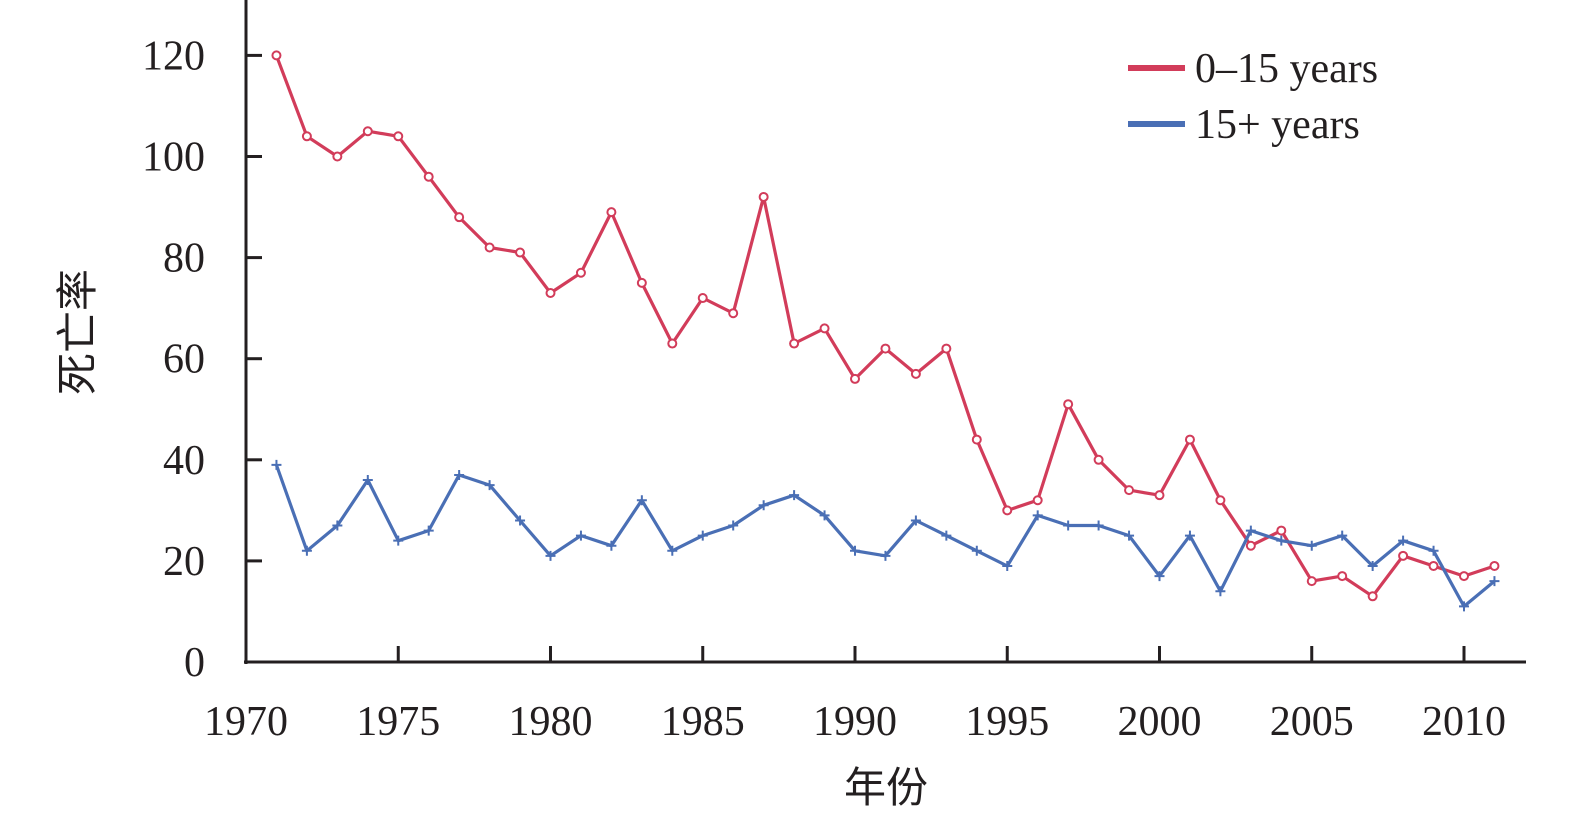 The image size is (1575, 827). What do you see at coordinates (184, 461) in the screenshot?
I see `y-tick-label: 40` at bounding box center [184, 461].